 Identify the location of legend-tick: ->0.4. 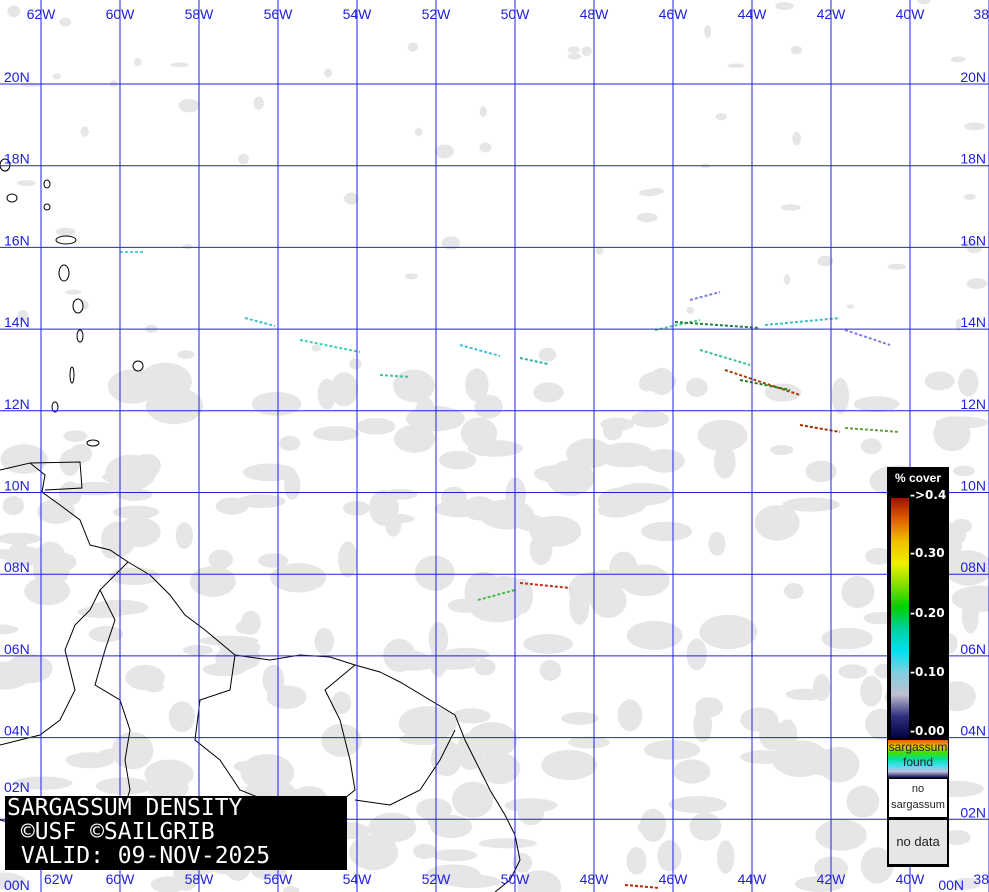
(928, 495).